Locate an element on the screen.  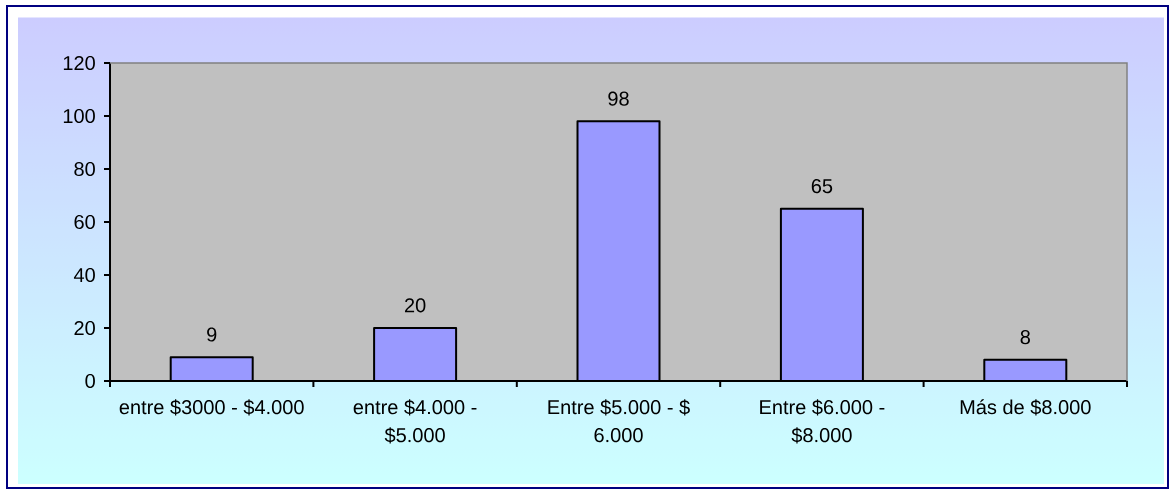
data-label: 65 is located at coordinates (822, 186).